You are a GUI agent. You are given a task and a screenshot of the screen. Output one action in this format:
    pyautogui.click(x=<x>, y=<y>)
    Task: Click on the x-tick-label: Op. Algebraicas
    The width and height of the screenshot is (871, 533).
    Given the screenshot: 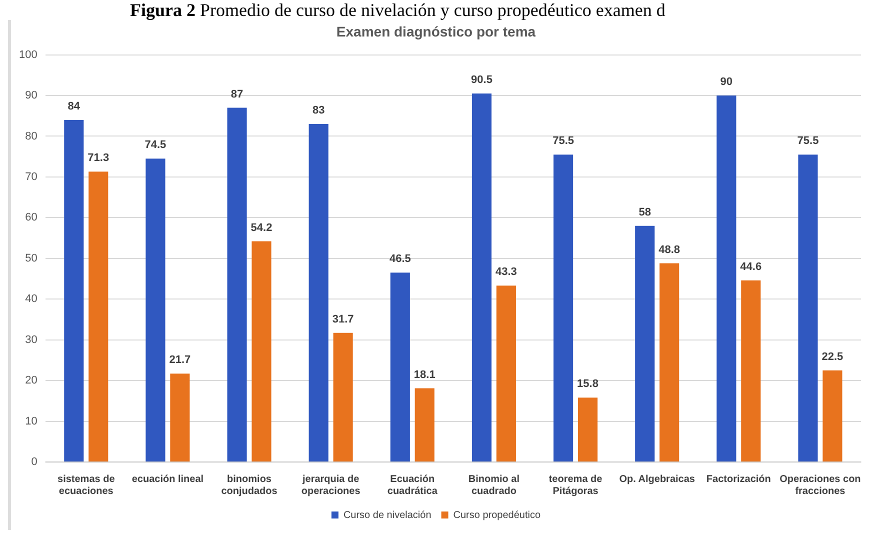 What is the action you would take?
    pyautogui.click(x=657, y=479)
    